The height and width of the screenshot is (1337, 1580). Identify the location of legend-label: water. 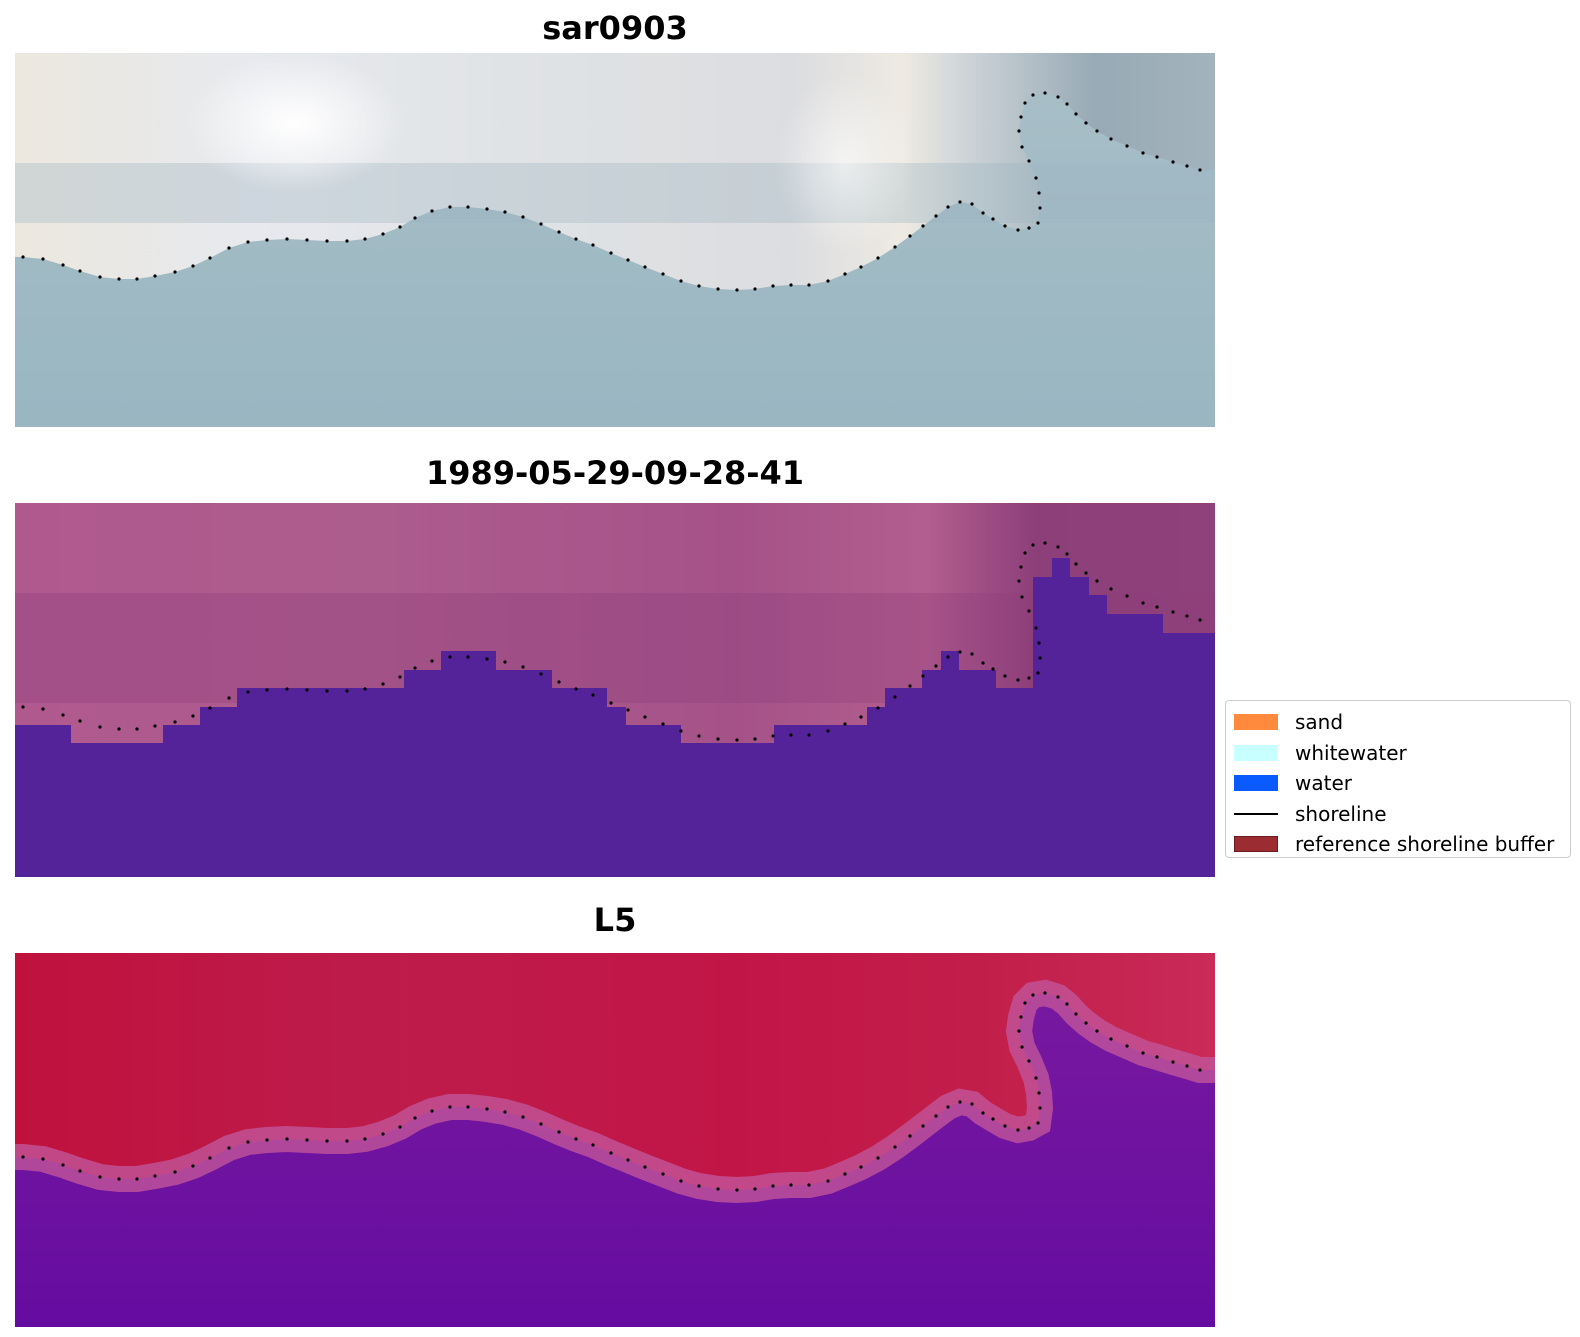
(1323, 783).